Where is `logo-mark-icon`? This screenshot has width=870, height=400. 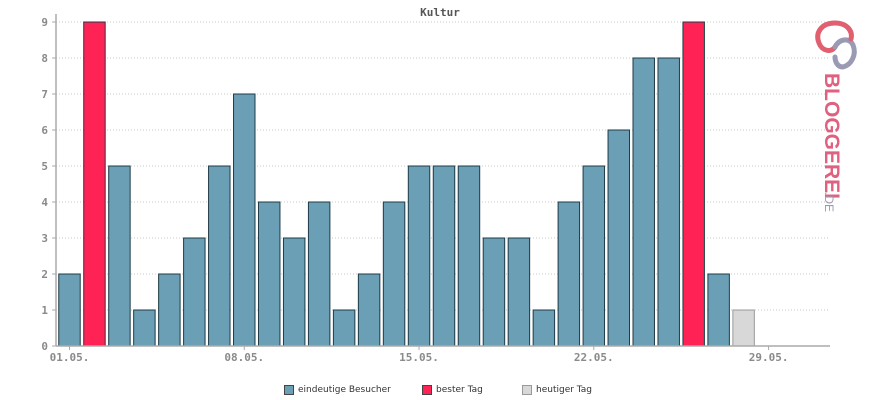
logo-mark-icon is located at coordinates (836, 45).